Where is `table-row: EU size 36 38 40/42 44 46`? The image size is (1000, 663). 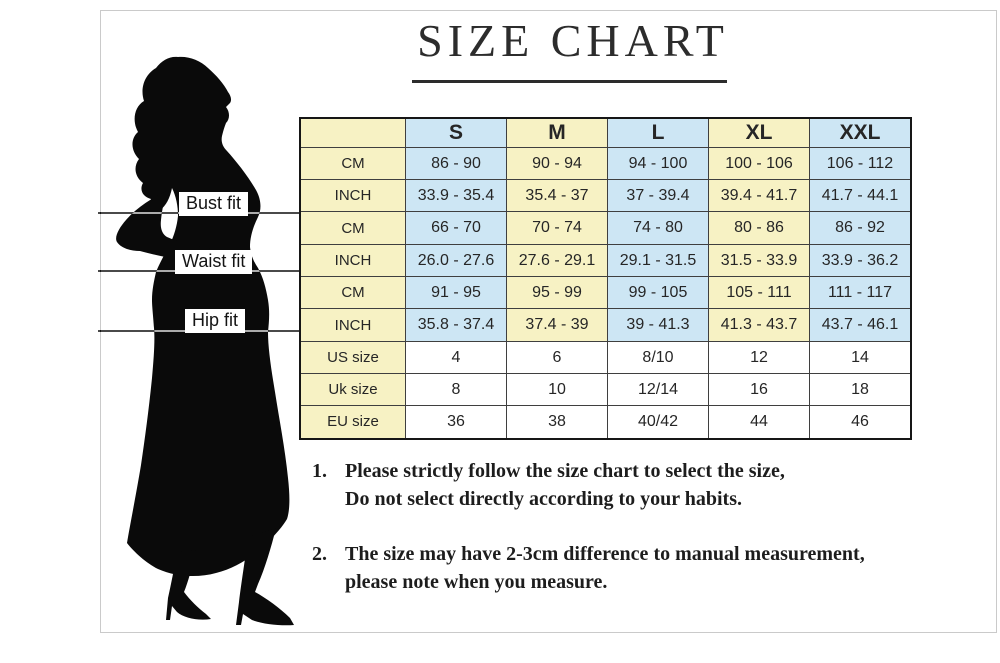 table-row: EU size 36 38 40/42 44 46 is located at coordinates (605, 422).